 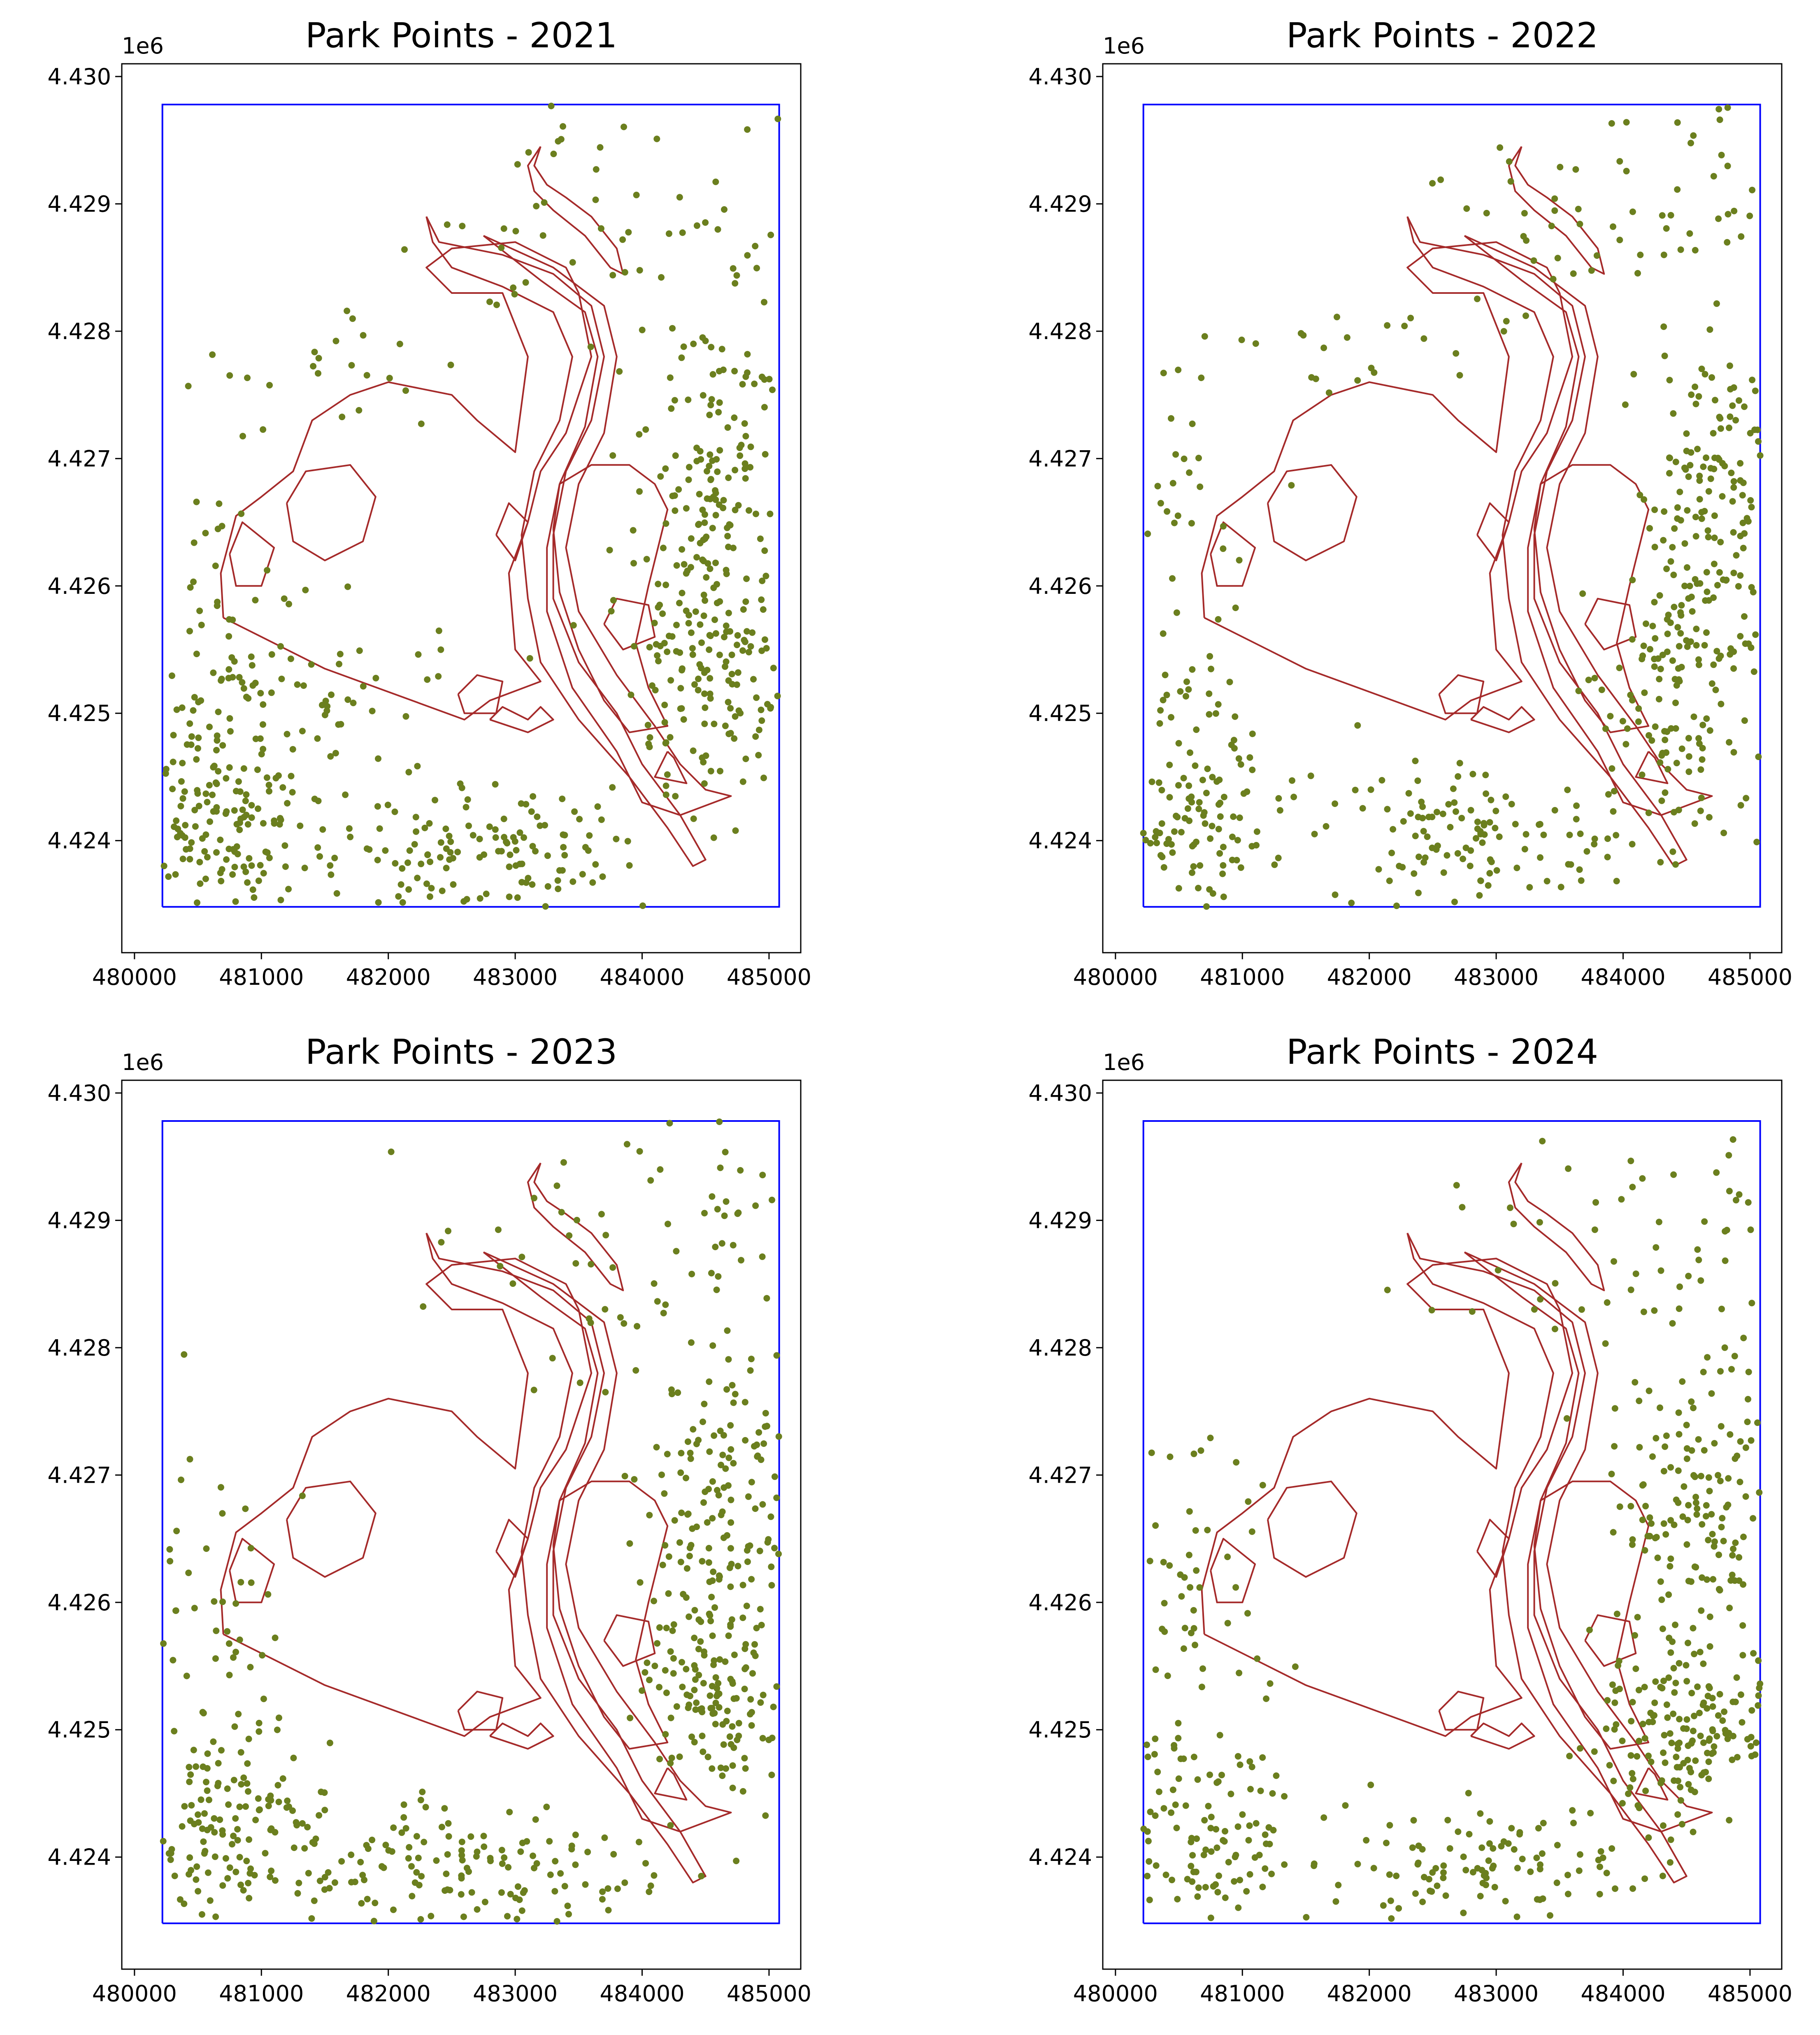 I want to click on x-tick-label: 481000, so click(x=1242, y=1994).